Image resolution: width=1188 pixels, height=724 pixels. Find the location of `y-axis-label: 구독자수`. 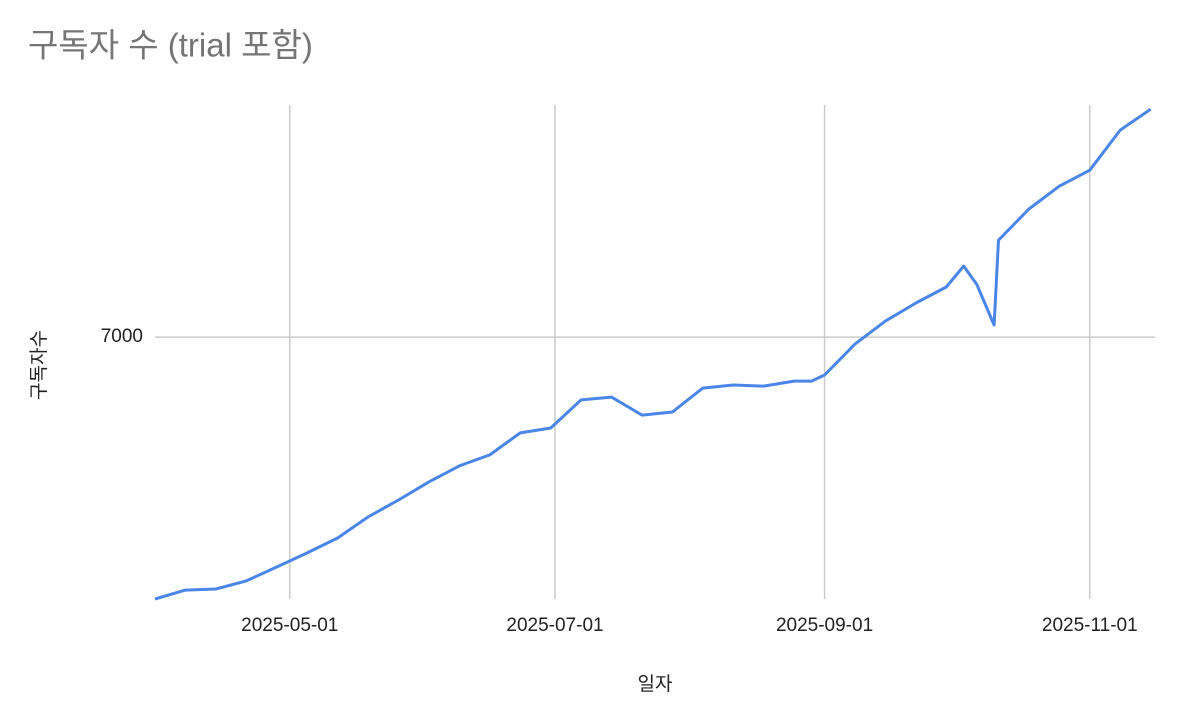

y-axis-label: 구독자수 is located at coordinates (39, 365).